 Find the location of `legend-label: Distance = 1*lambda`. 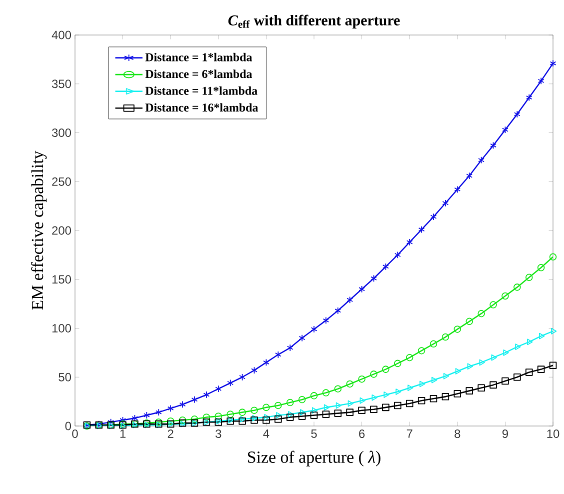

legend-label: Distance = 1*lambda is located at coordinates (198, 57).